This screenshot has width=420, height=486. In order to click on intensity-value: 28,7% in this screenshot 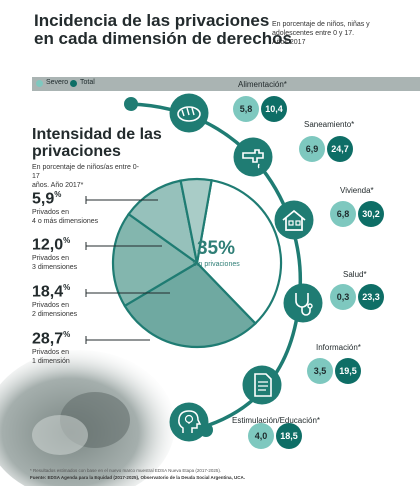, I will do `click(51, 339)`.